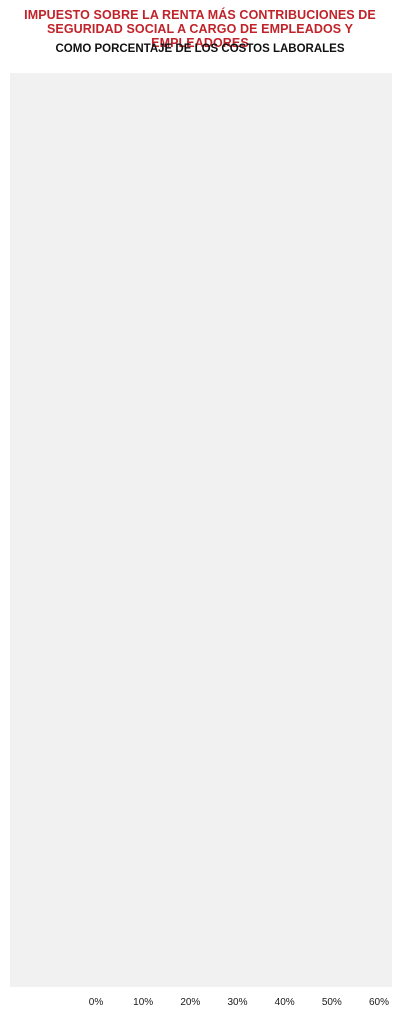  Describe the element at coordinates (143, 1002) in the screenshot. I see `x-tick-10: 10%` at that location.